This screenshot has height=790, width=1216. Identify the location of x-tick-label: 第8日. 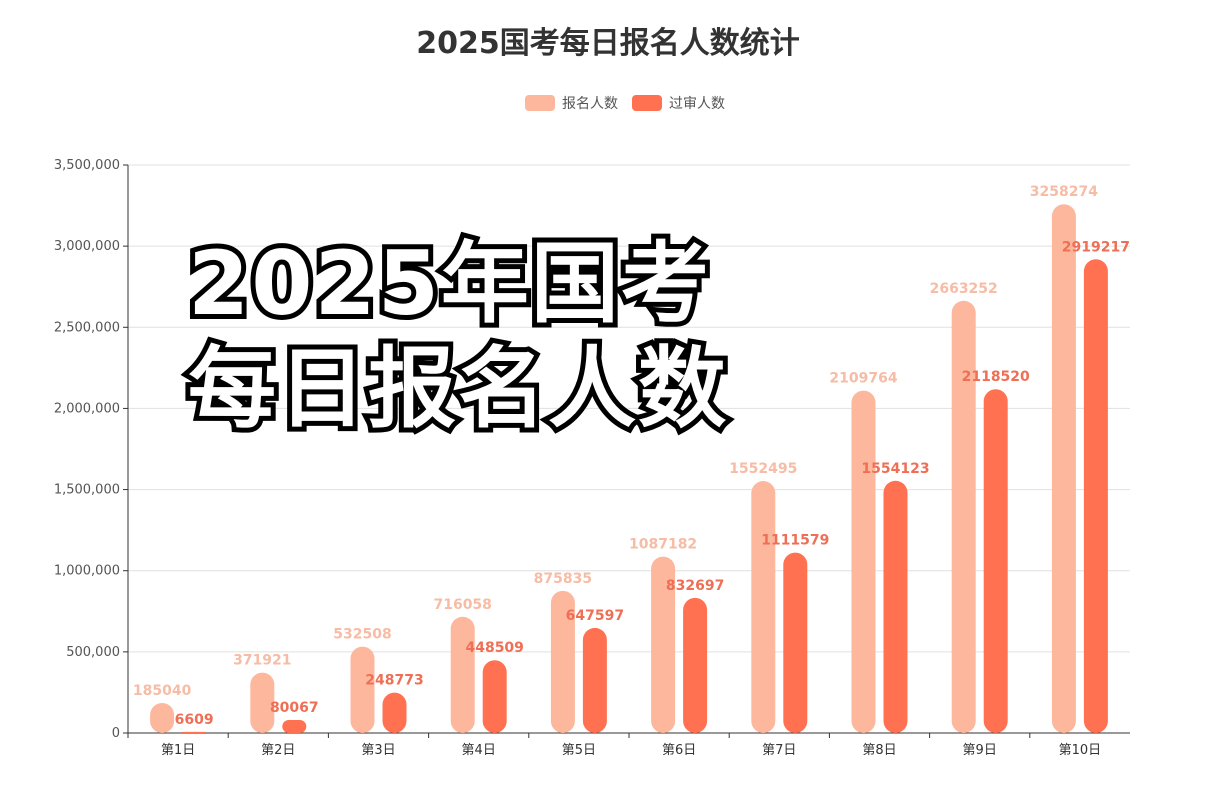
(879, 750).